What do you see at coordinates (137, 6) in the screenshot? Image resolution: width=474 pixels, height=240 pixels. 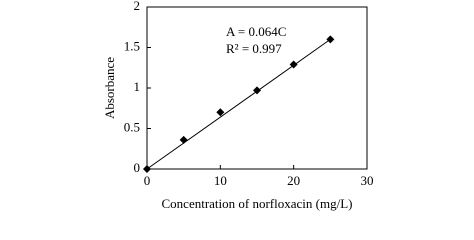 I see `y-tick-label: 2` at bounding box center [137, 6].